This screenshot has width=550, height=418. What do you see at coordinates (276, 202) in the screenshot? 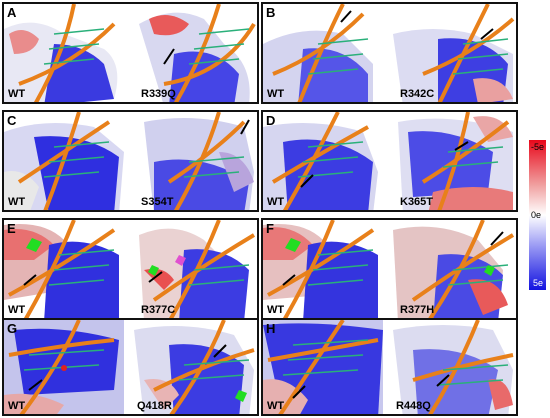
I see `panel-d-wt-label: WT` at bounding box center [276, 202].